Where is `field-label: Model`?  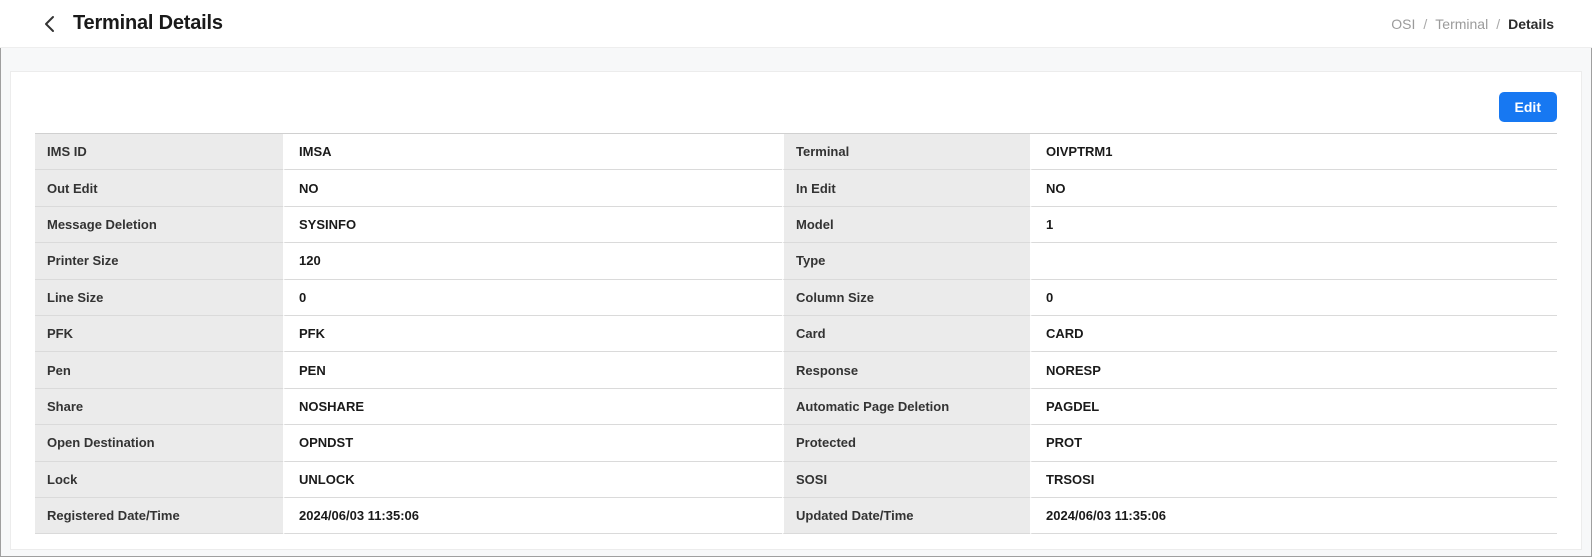 field-label: Model is located at coordinates (906, 225).